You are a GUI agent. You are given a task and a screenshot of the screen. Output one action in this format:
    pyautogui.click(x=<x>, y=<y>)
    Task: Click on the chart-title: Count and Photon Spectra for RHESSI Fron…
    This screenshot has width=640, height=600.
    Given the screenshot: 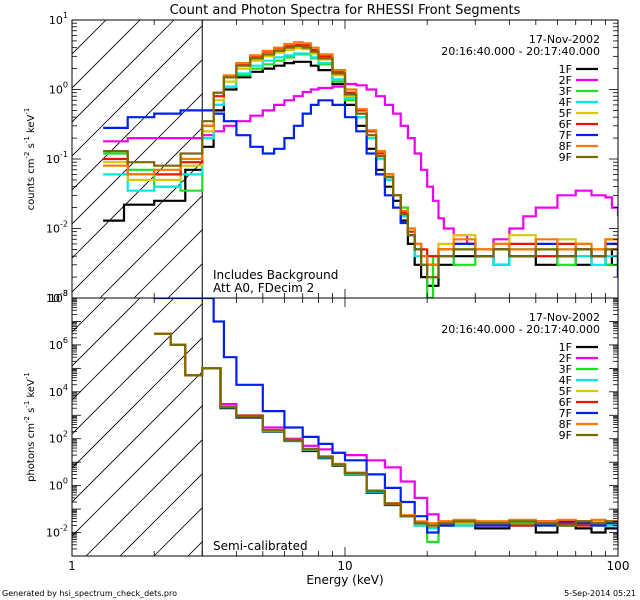 What is the action you would take?
    pyautogui.click(x=345, y=10)
    